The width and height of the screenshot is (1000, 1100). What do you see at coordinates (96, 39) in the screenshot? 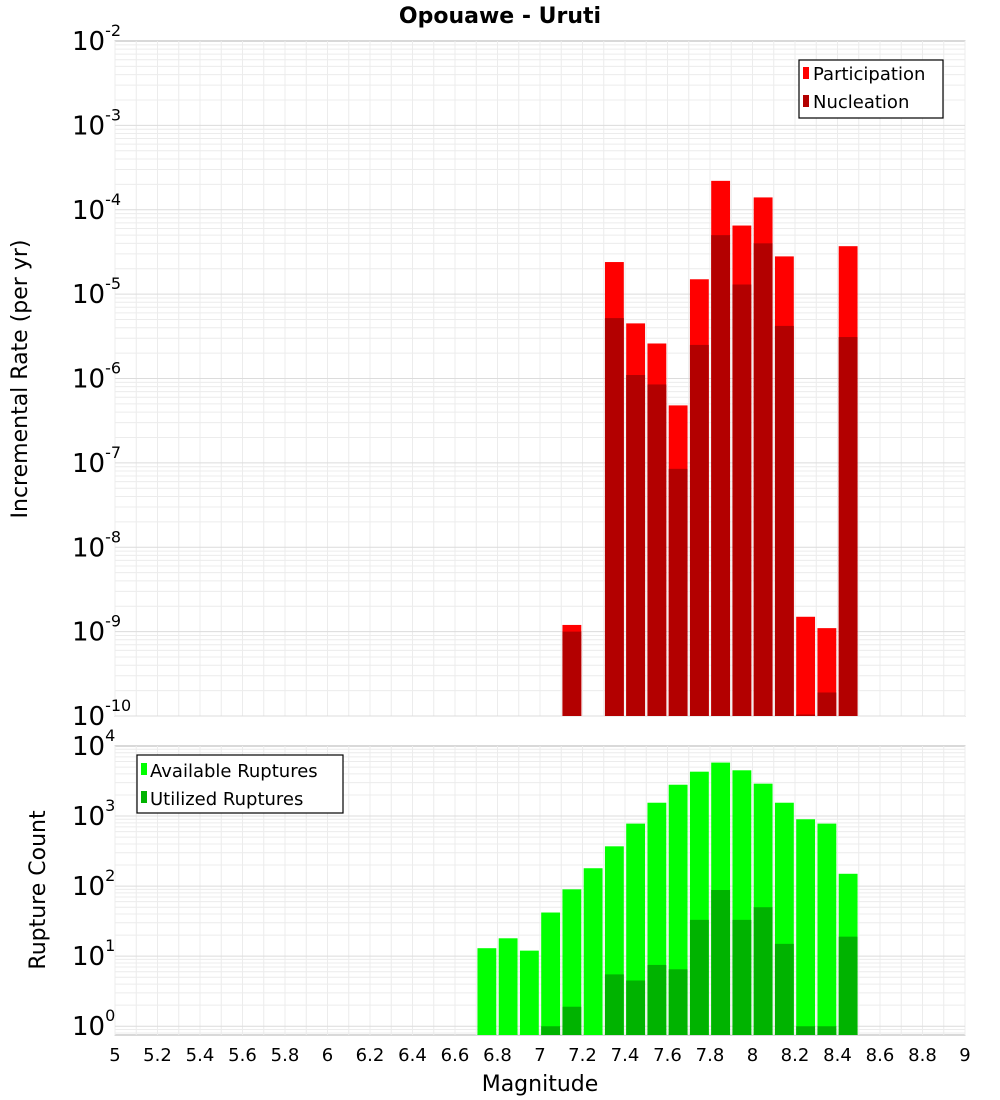
I see `y-tick-label: 10⁻²` at bounding box center [96, 39].